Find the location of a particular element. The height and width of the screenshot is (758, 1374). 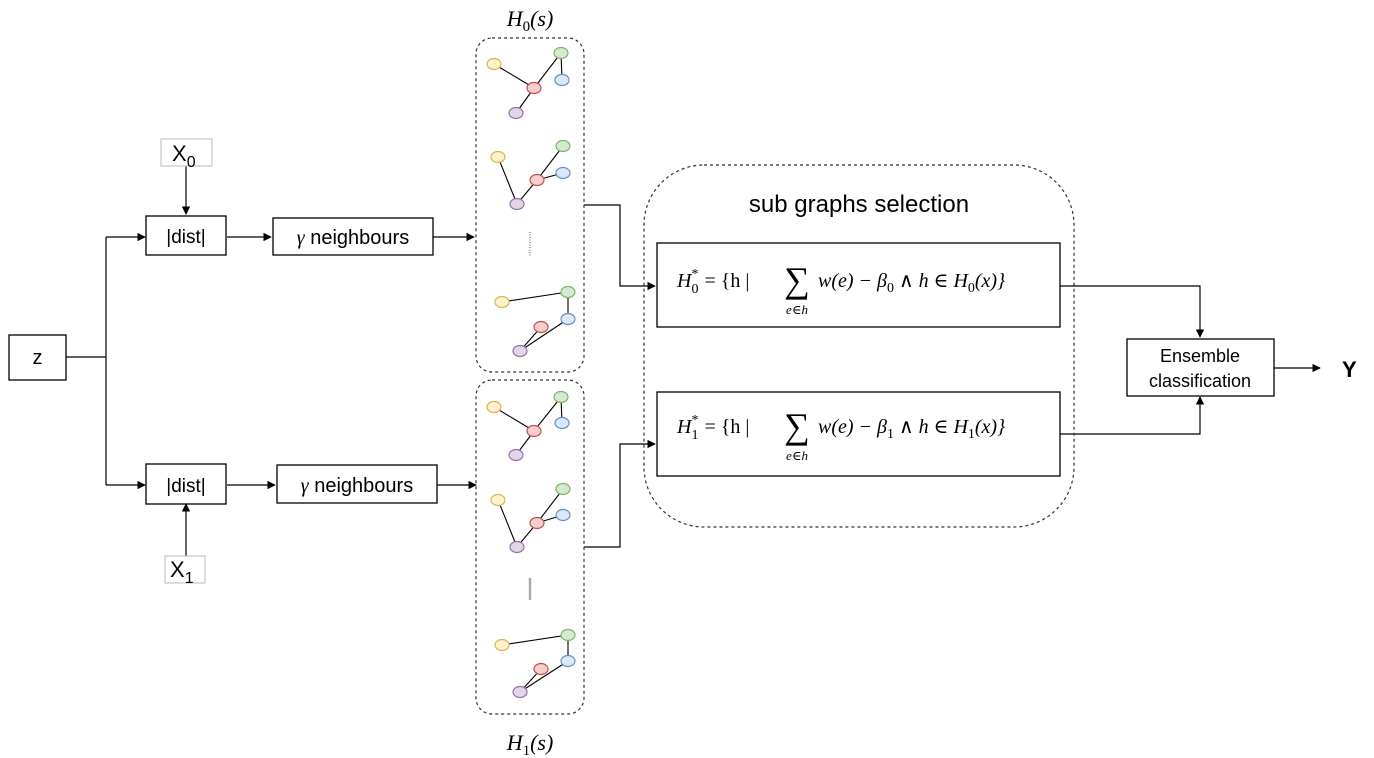

arrow-set1-to-formula1 is located at coordinates (620, 493).